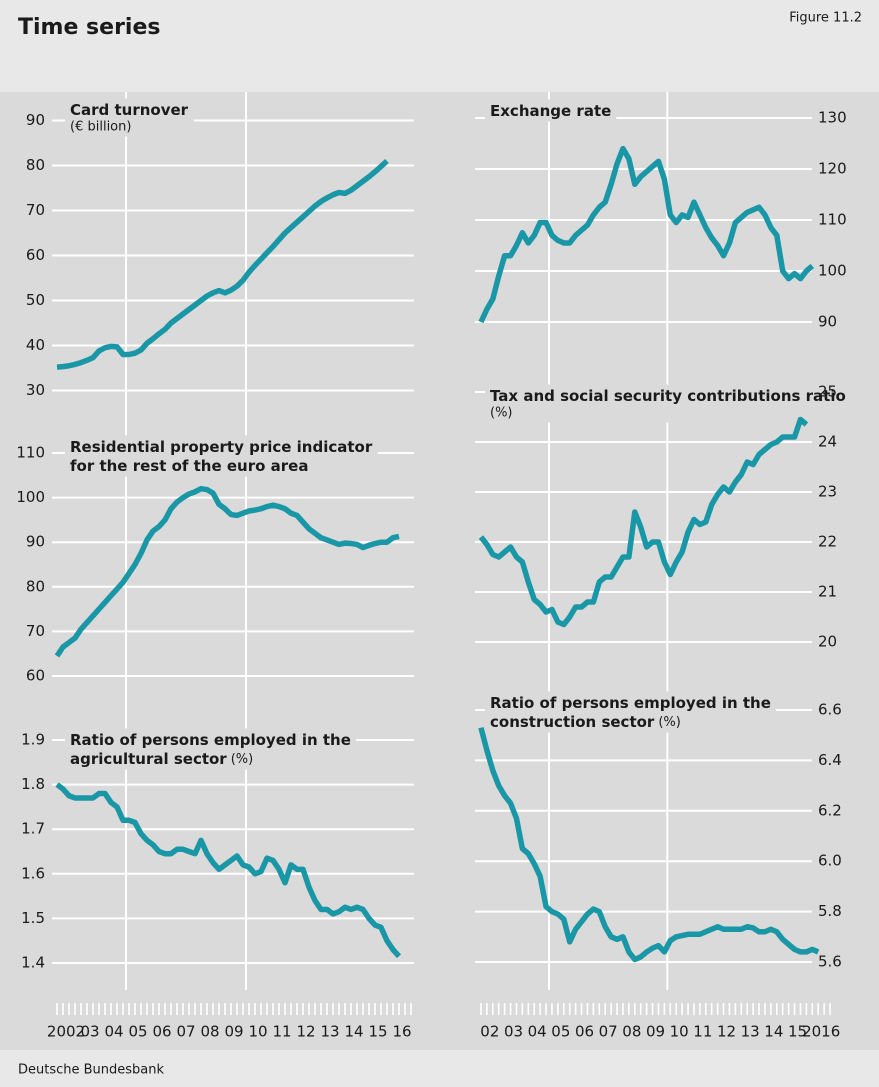 The width and height of the screenshot is (879, 1087). What do you see at coordinates (35, 345) in the screenshot?
I see `y-tick-label: 40` at bounding box center [35, 345].